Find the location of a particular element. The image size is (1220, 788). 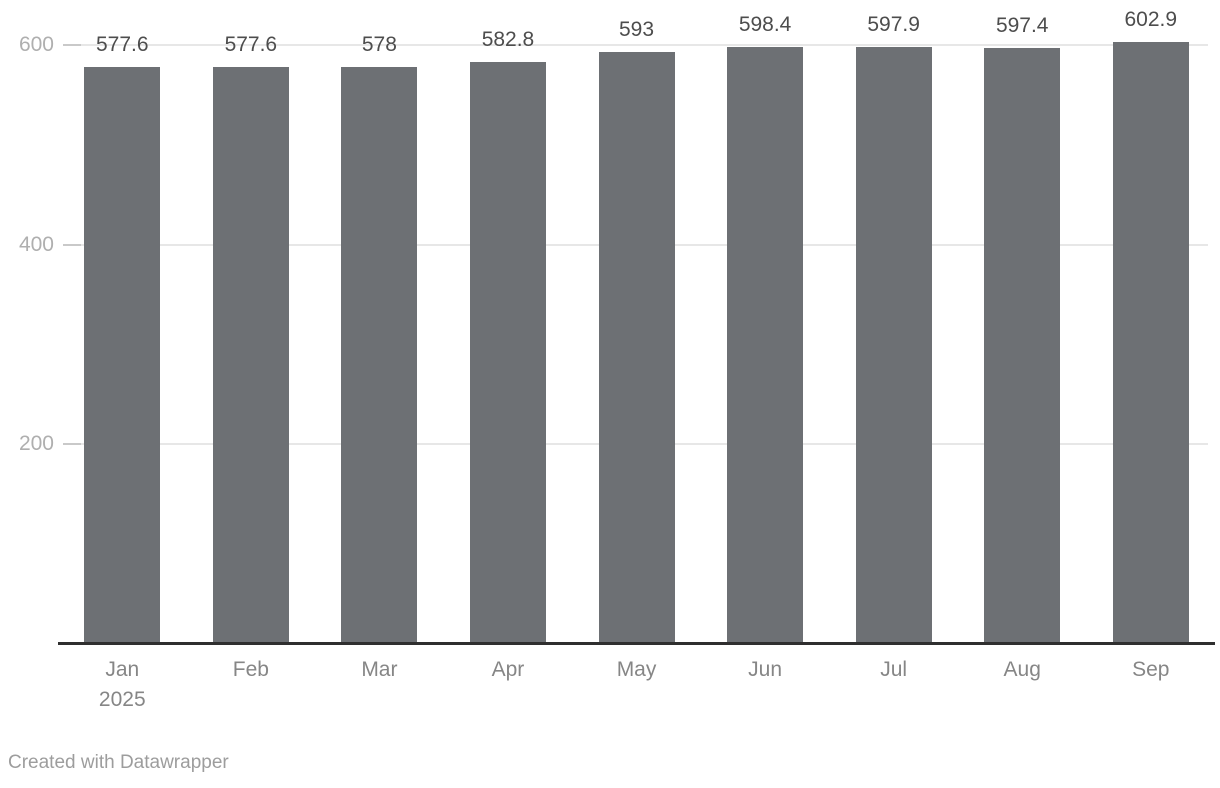

x-axis-label-month: Feb is located at coordinates (250, 669).